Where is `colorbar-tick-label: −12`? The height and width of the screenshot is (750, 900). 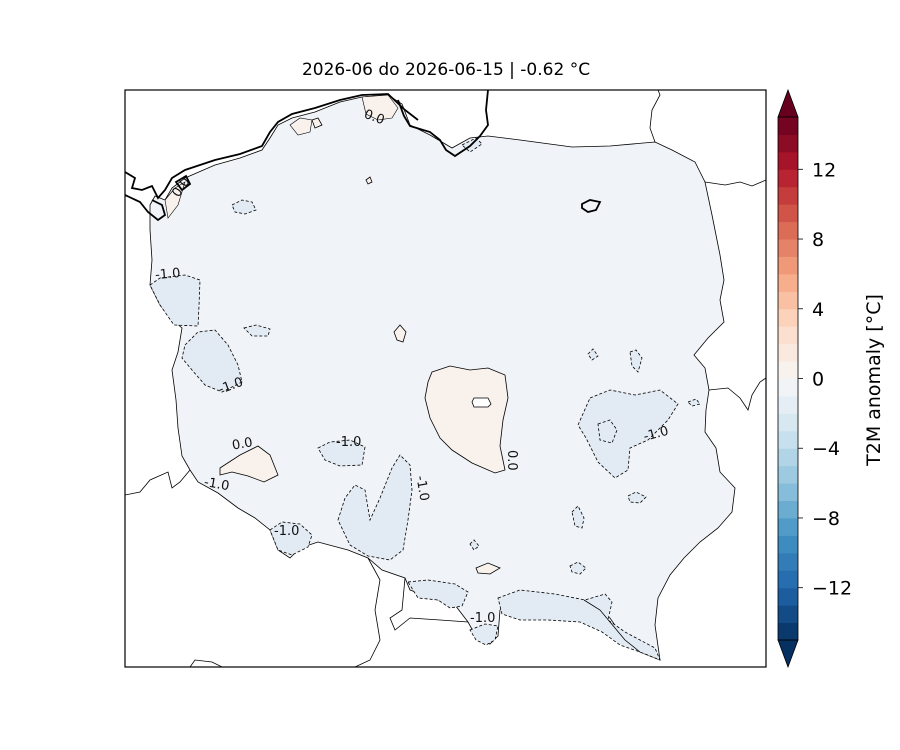
colorbar-tick-label: −12 is located at coordinates (832, 589).